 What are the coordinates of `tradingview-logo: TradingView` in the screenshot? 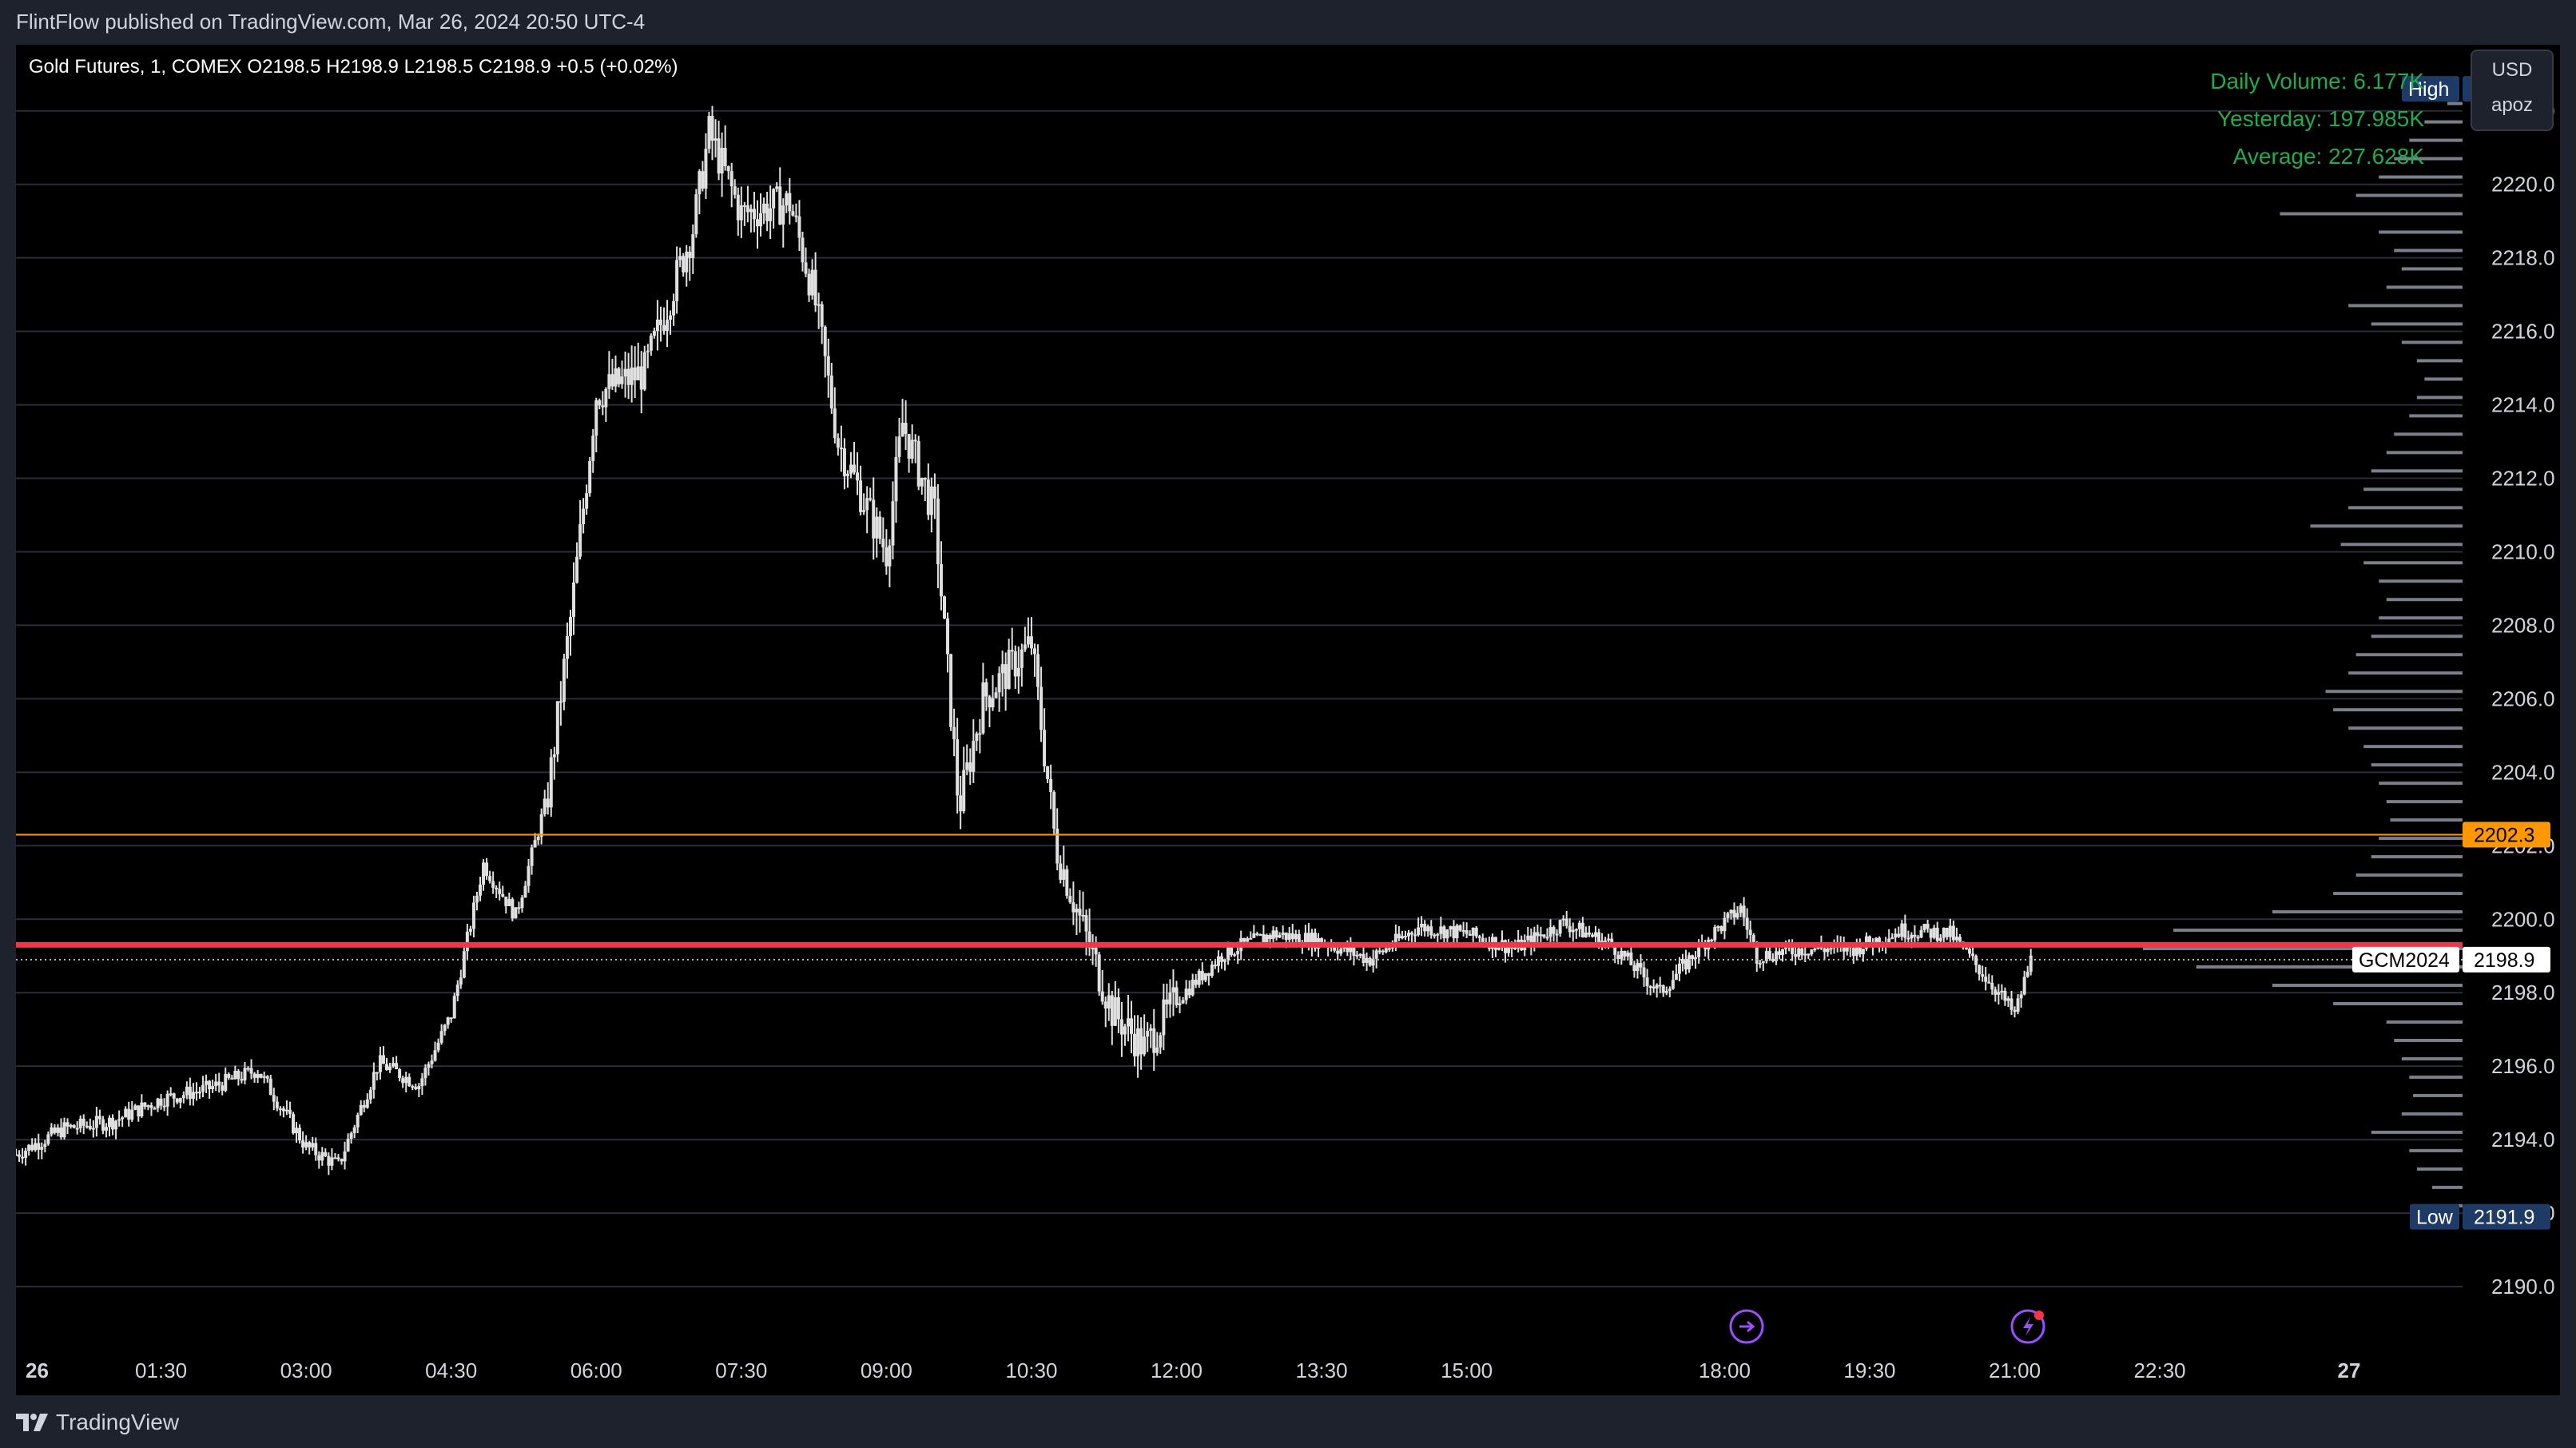 It's located at (97, 1423).